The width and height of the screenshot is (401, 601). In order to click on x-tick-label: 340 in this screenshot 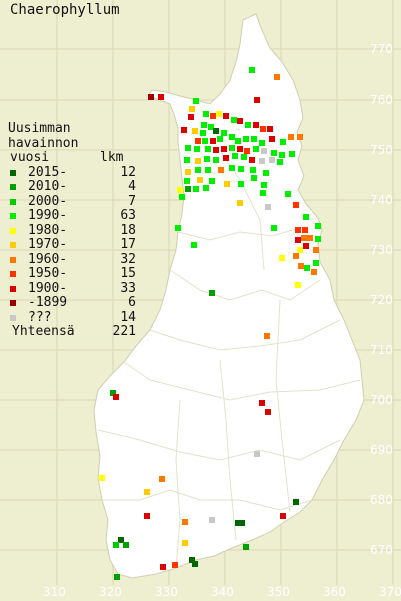, I will do `click(222, 592)`.